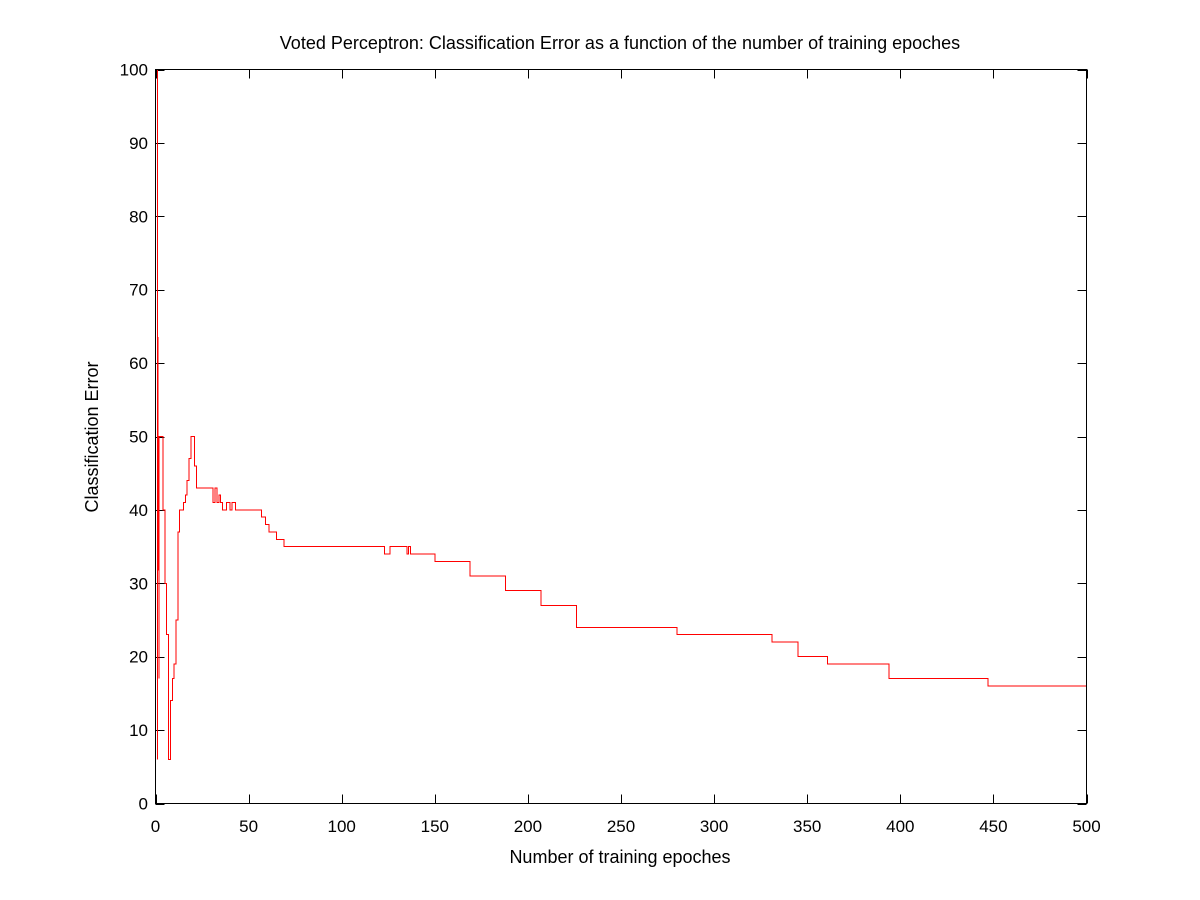  Describe the element at coordinates (435, 826) in the screenshot. I see `x-tick-label: 150` at that location.